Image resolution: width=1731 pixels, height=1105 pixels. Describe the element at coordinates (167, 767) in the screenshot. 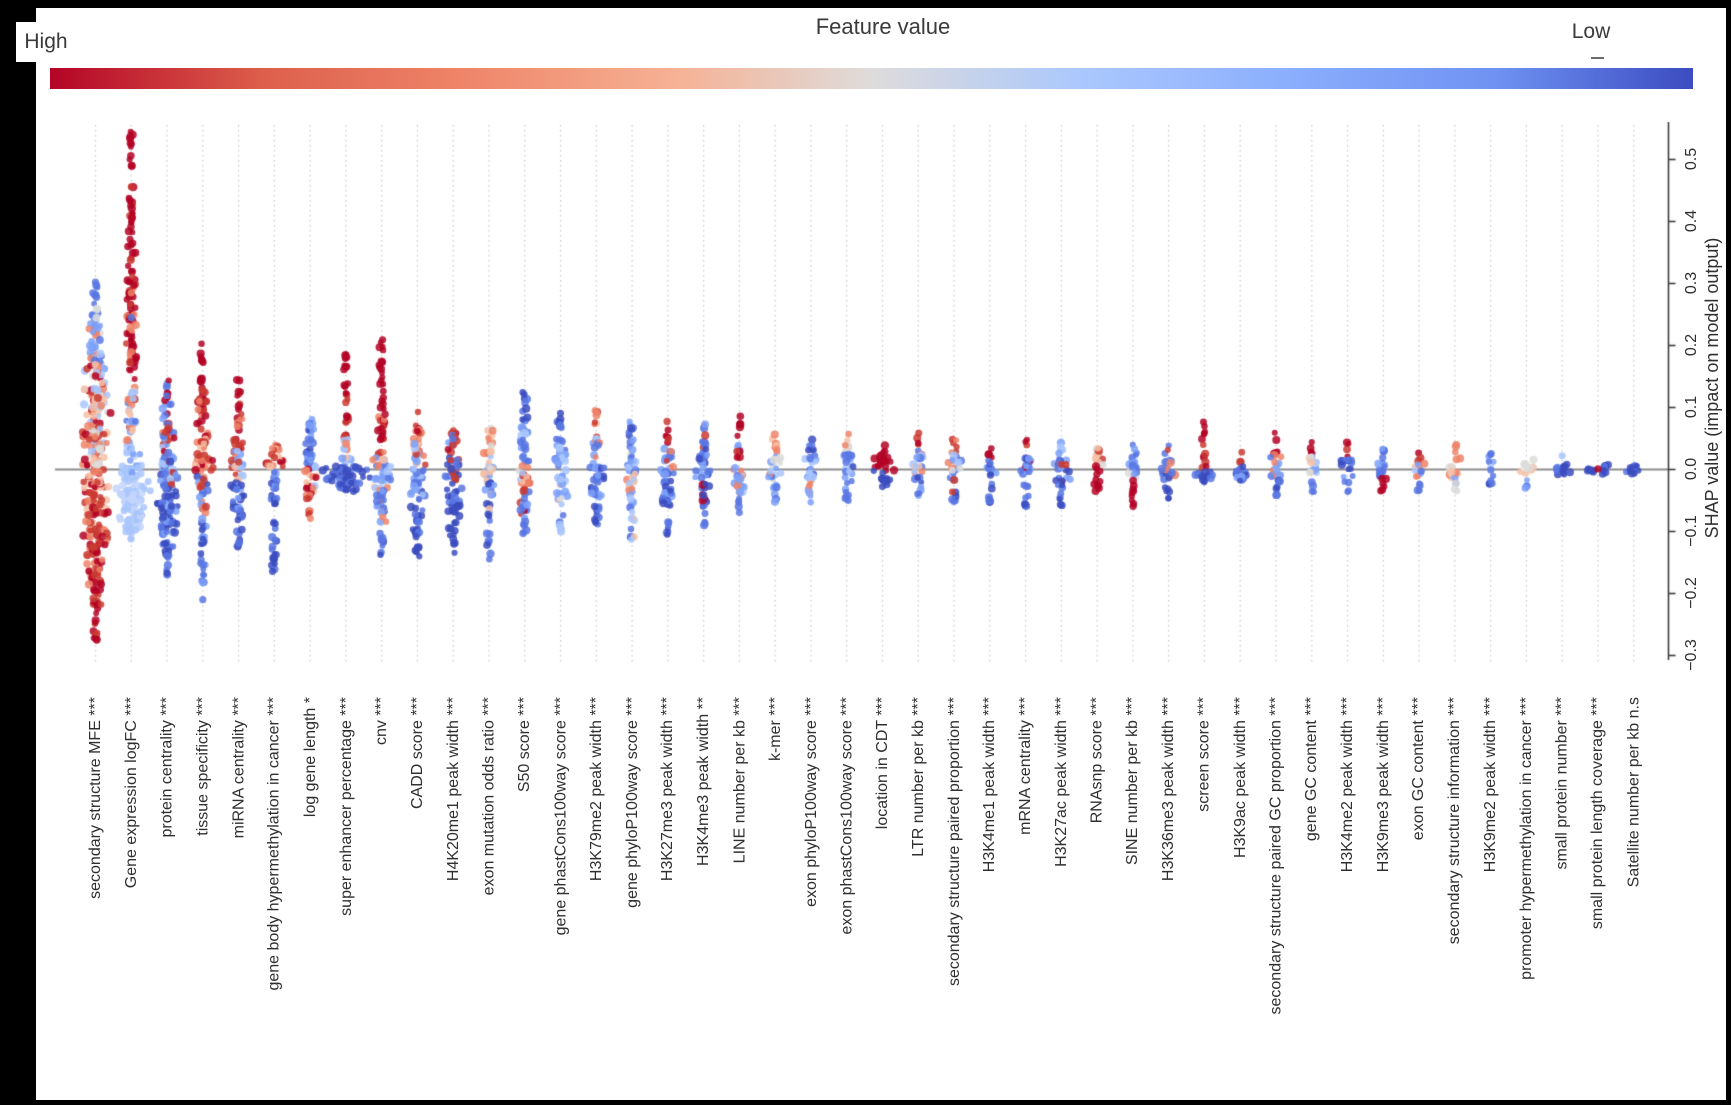

I see `feature-label: protein centrality ***` at that location.